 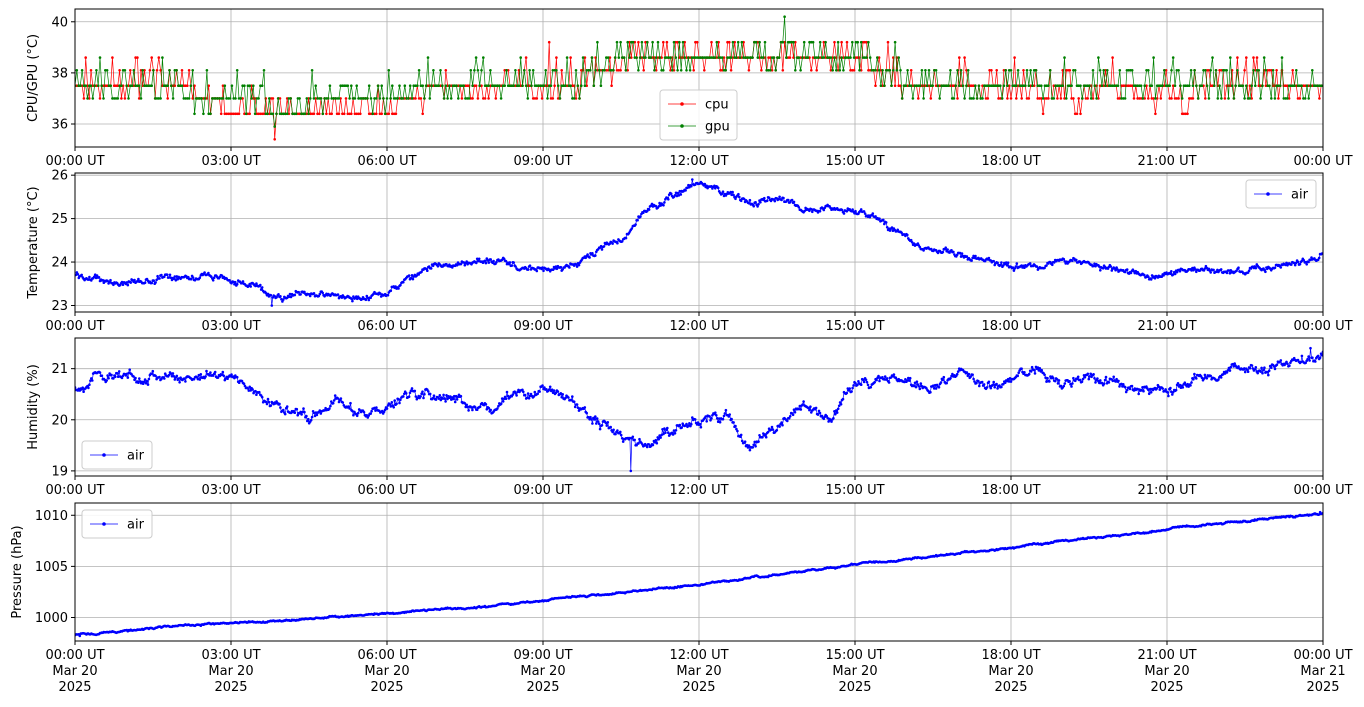 I want to click on x-tick-label: 09:00 UT, so click(x=542, y=490).